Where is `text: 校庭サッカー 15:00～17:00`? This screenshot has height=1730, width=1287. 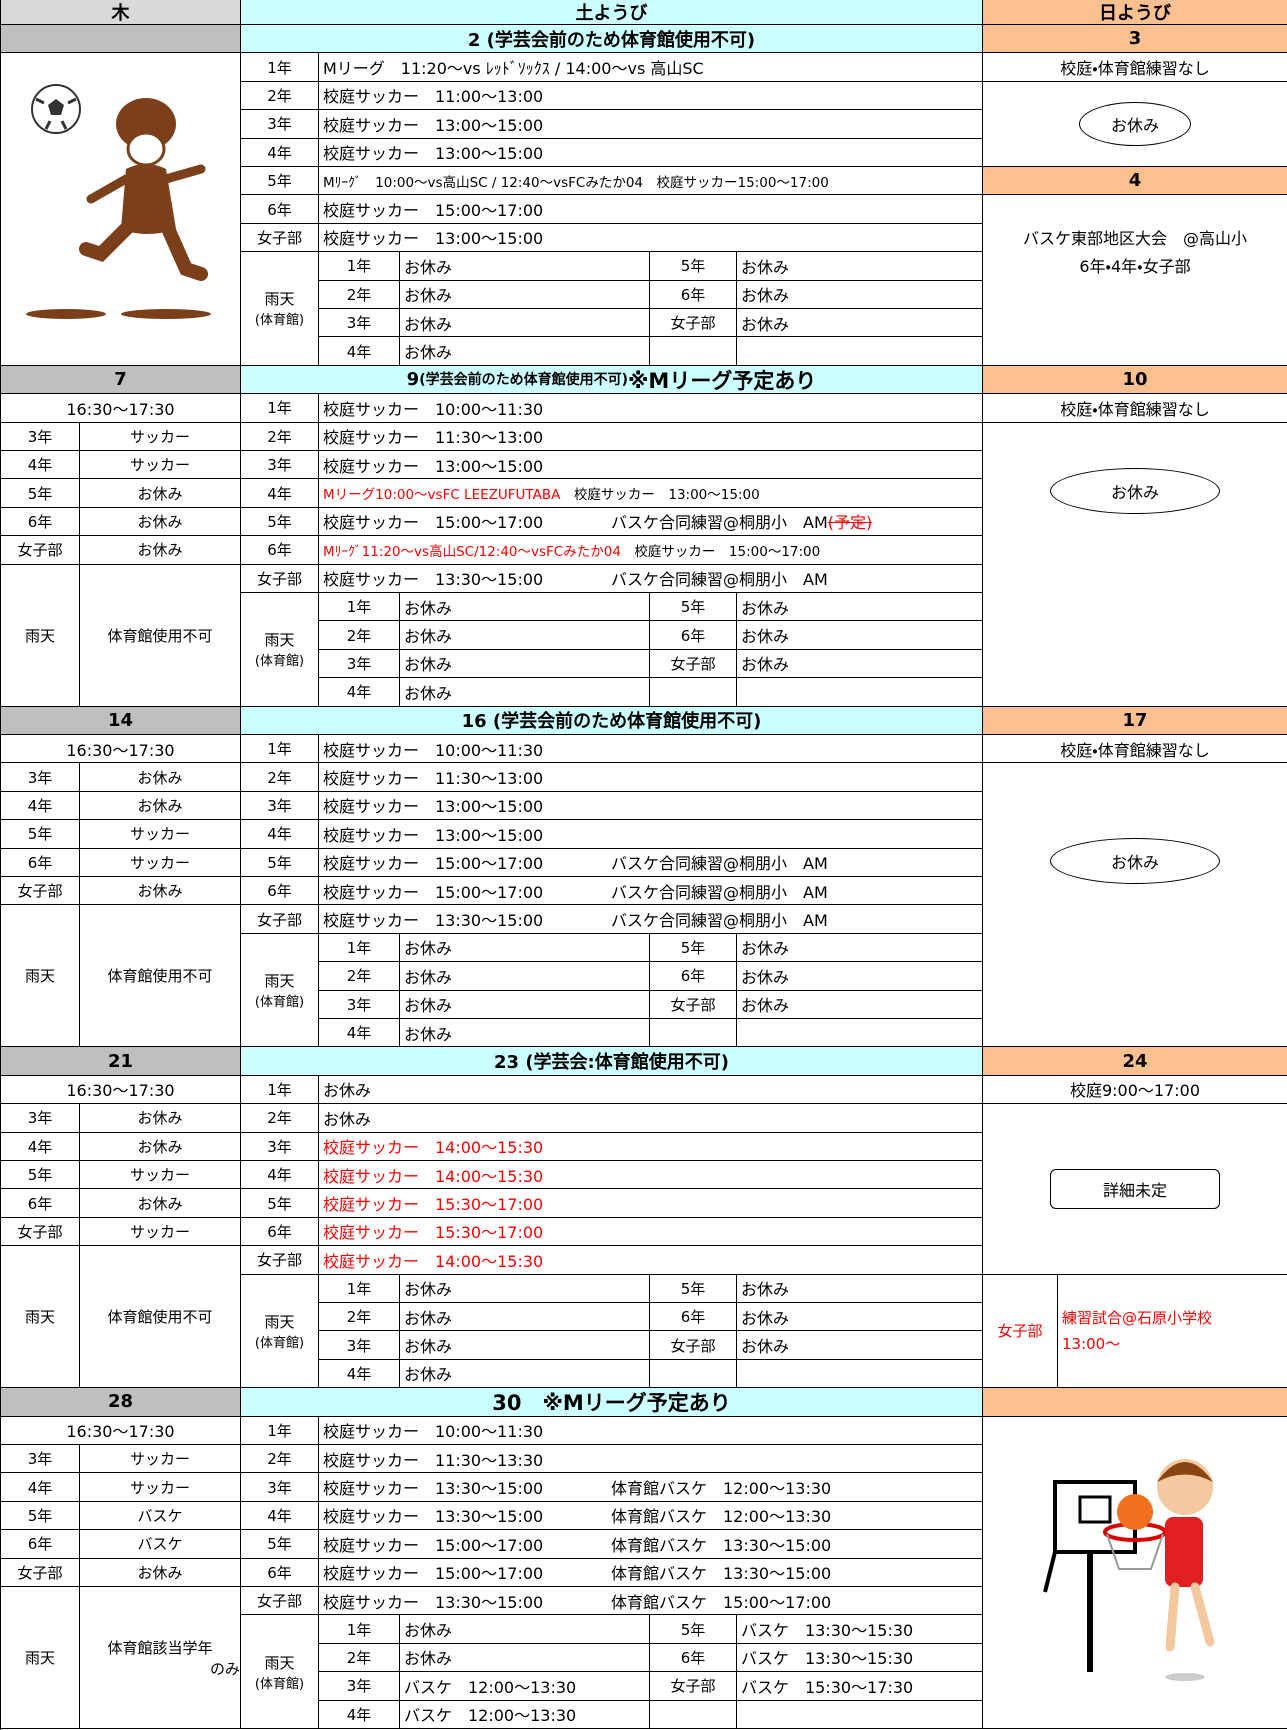
text: 校庭サッカー 15:00～17:00 is located at coordinates (433, 523).